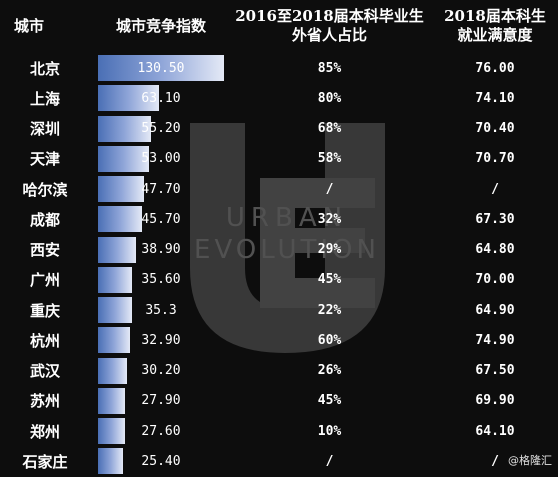 This screenshot has height=477, width=558. I want to click on city-label: 哈尔滨, so click(45, 189).